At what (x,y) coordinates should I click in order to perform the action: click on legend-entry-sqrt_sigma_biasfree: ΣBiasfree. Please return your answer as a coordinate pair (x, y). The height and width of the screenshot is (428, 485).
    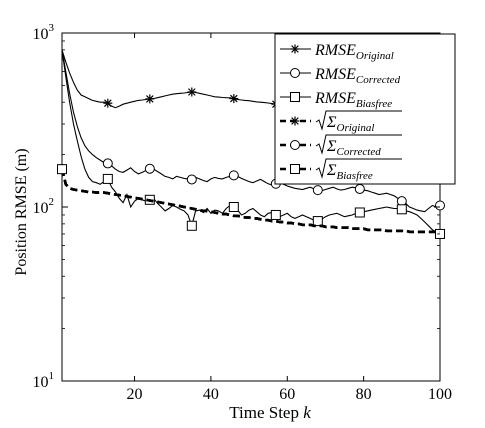
    Looking at the image, I should click on (349, 172).